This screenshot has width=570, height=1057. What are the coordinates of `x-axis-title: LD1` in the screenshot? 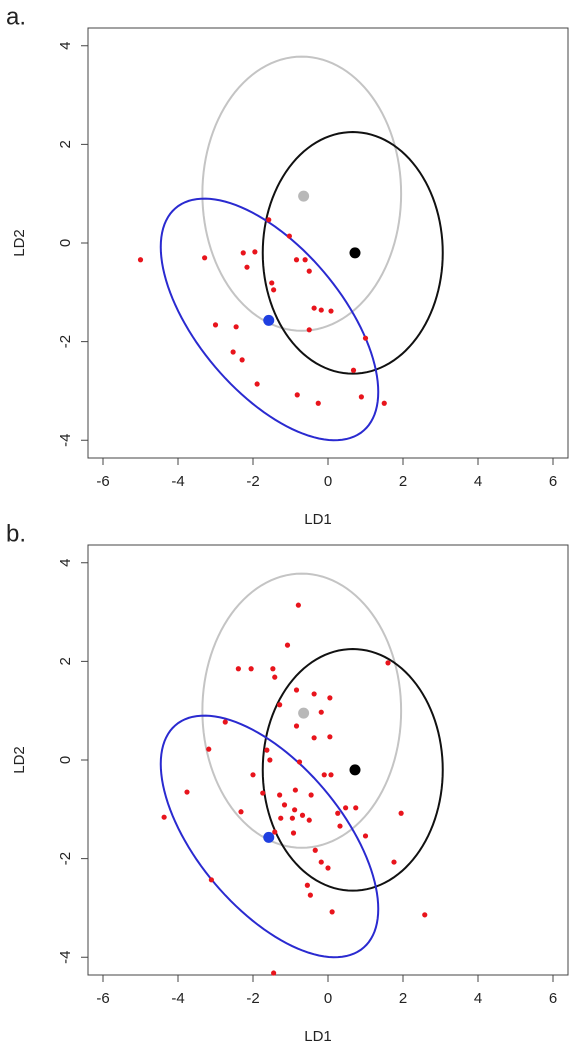 It's located at (318, 519).